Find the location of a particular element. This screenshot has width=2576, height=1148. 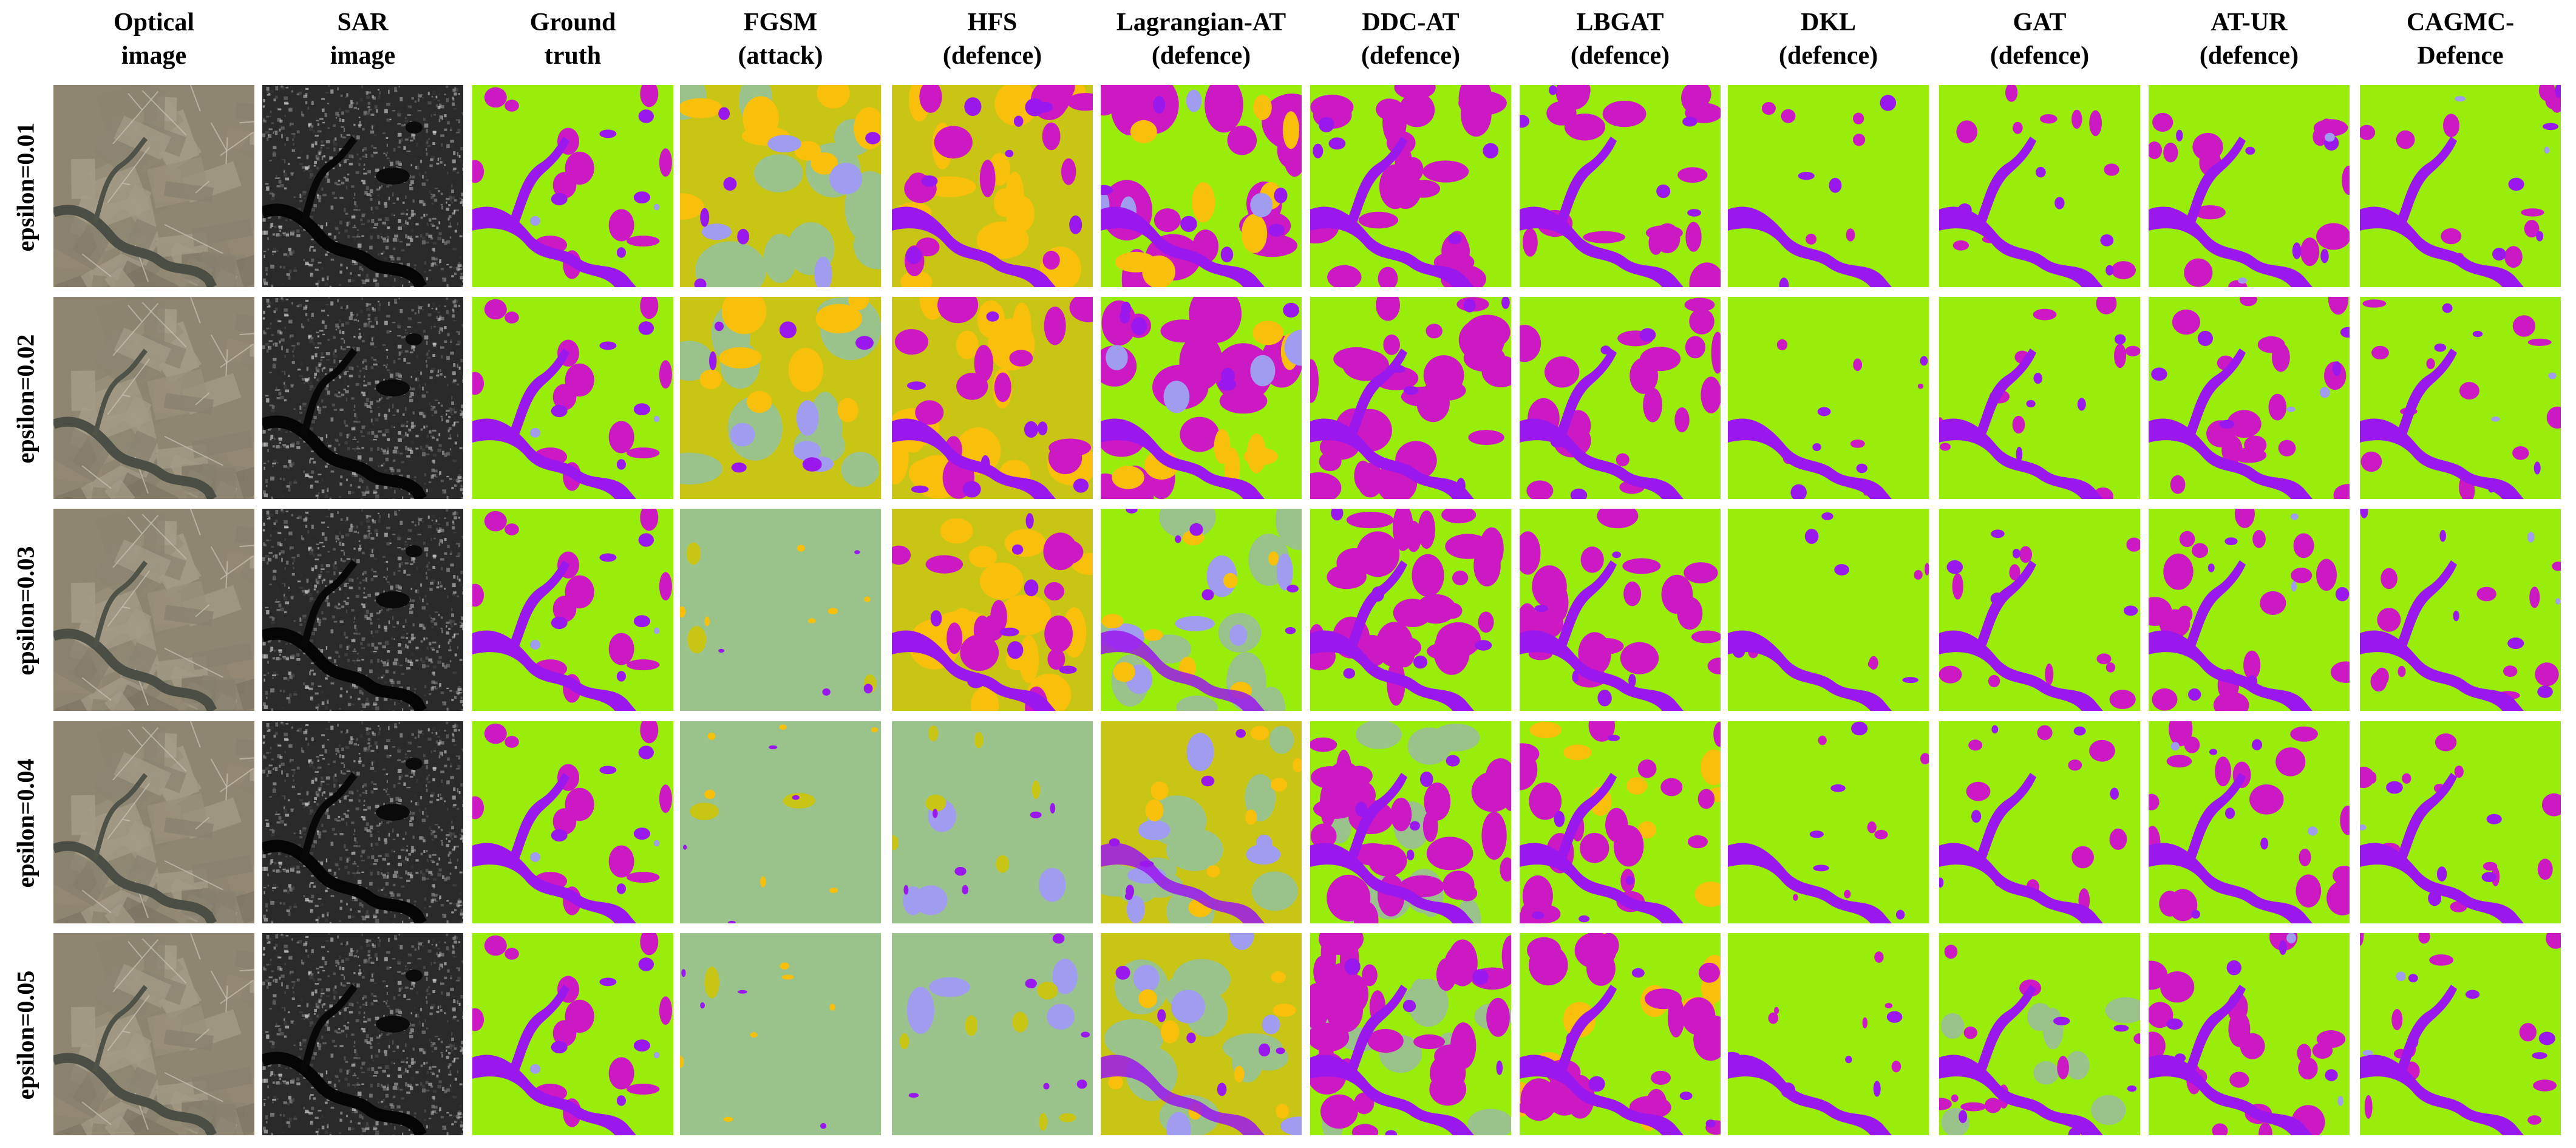

column-header-line: CAGMC- is located at coordinates (2460, 22).